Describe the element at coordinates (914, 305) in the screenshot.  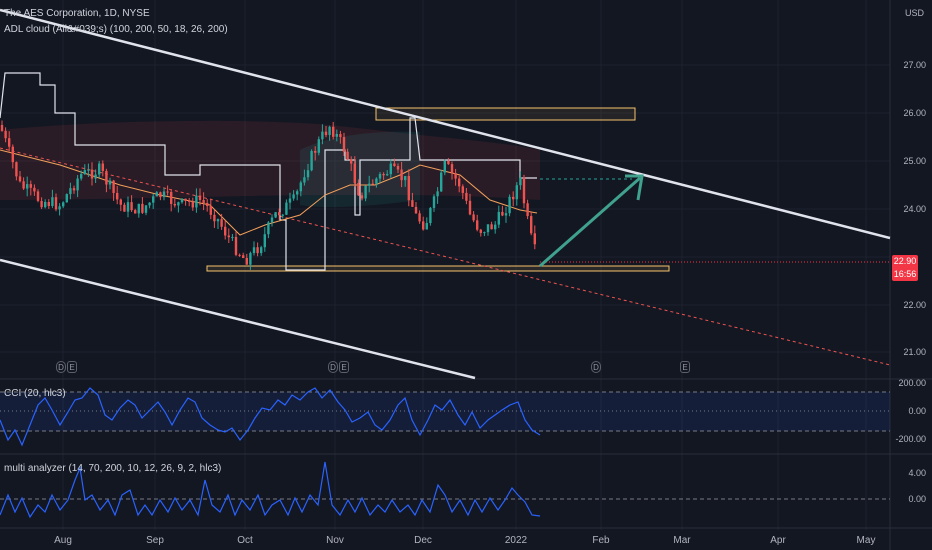
I see `price-tick: 22.00` at that location.